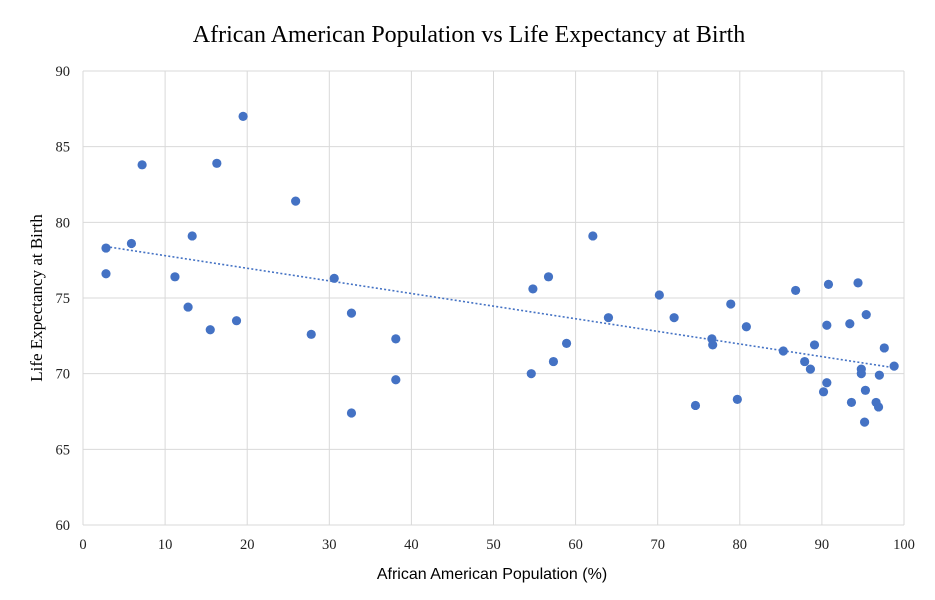  What do you see at coordinates (657, 545) in the screenshot?
I see `x-tick-label: 70` at bounding box center [657, 545].